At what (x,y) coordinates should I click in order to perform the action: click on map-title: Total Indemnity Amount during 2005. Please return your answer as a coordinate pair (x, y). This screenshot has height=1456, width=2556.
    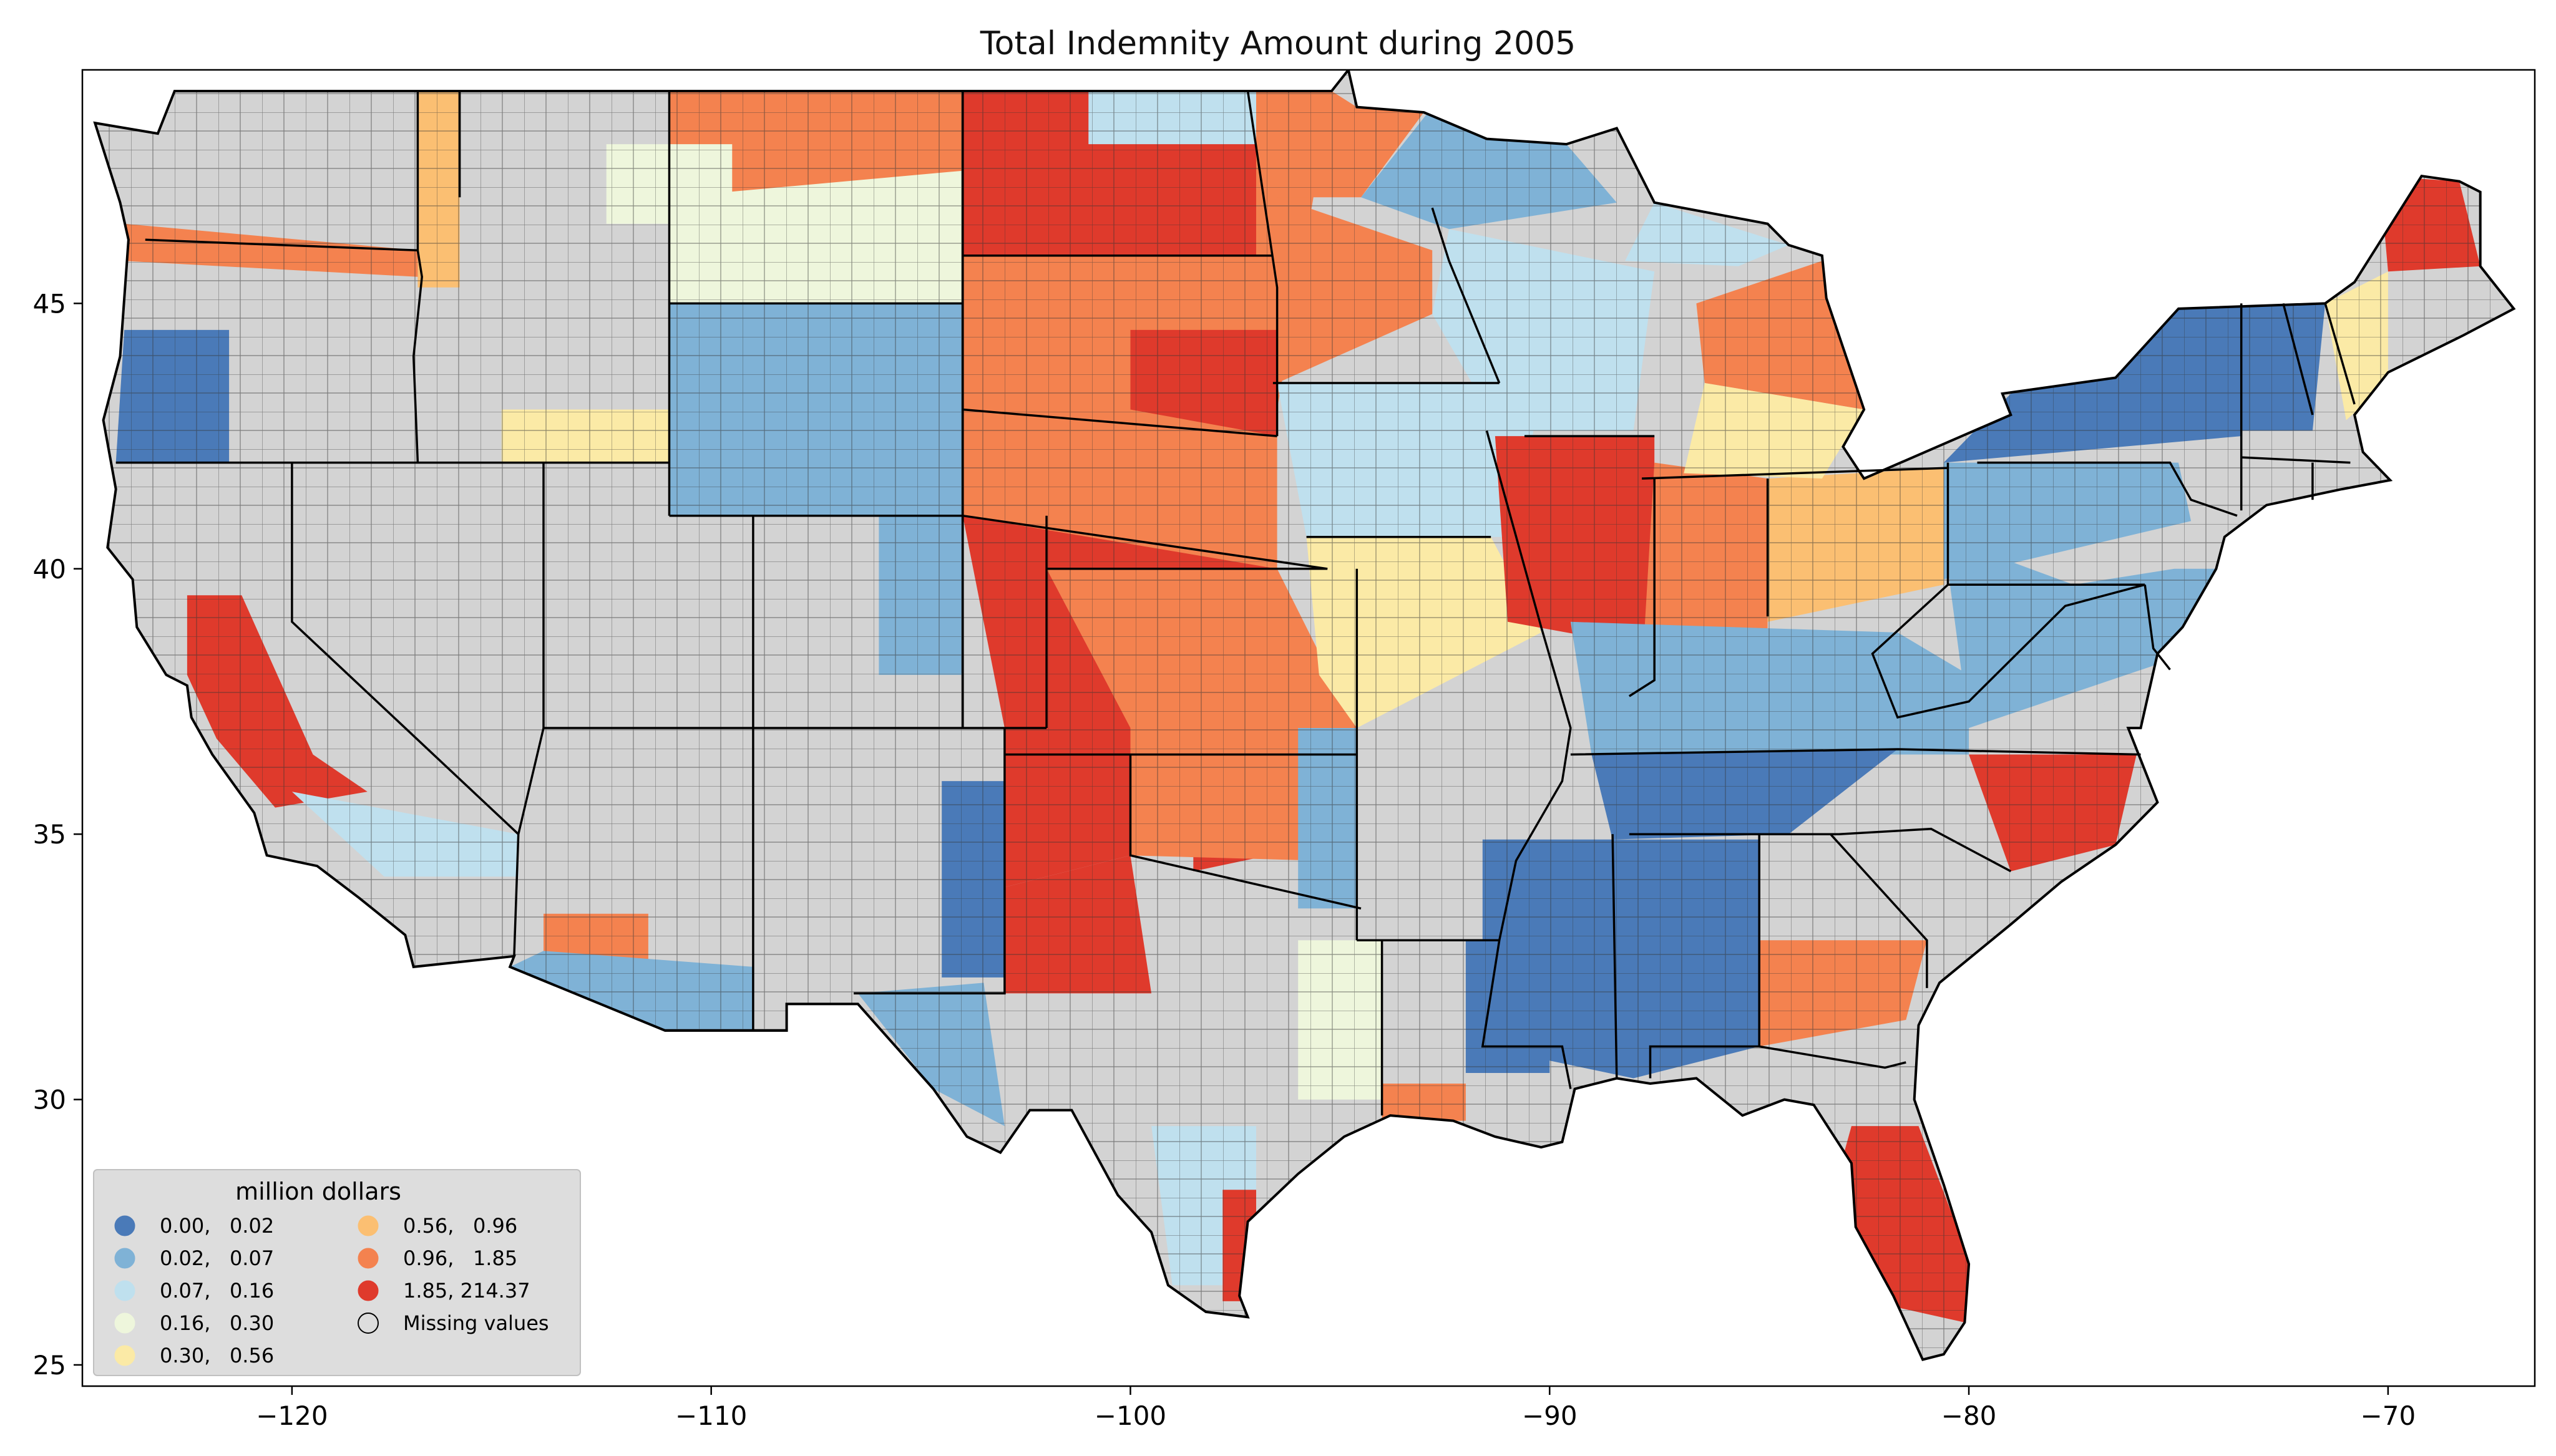
    Looking at the image, I should click on (1278, 43).